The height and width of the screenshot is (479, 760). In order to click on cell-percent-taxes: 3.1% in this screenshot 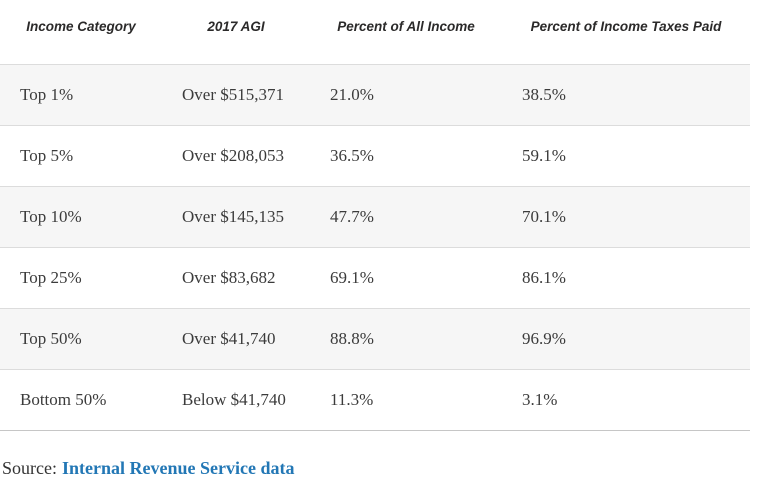, I will do `click(626, 400)`.